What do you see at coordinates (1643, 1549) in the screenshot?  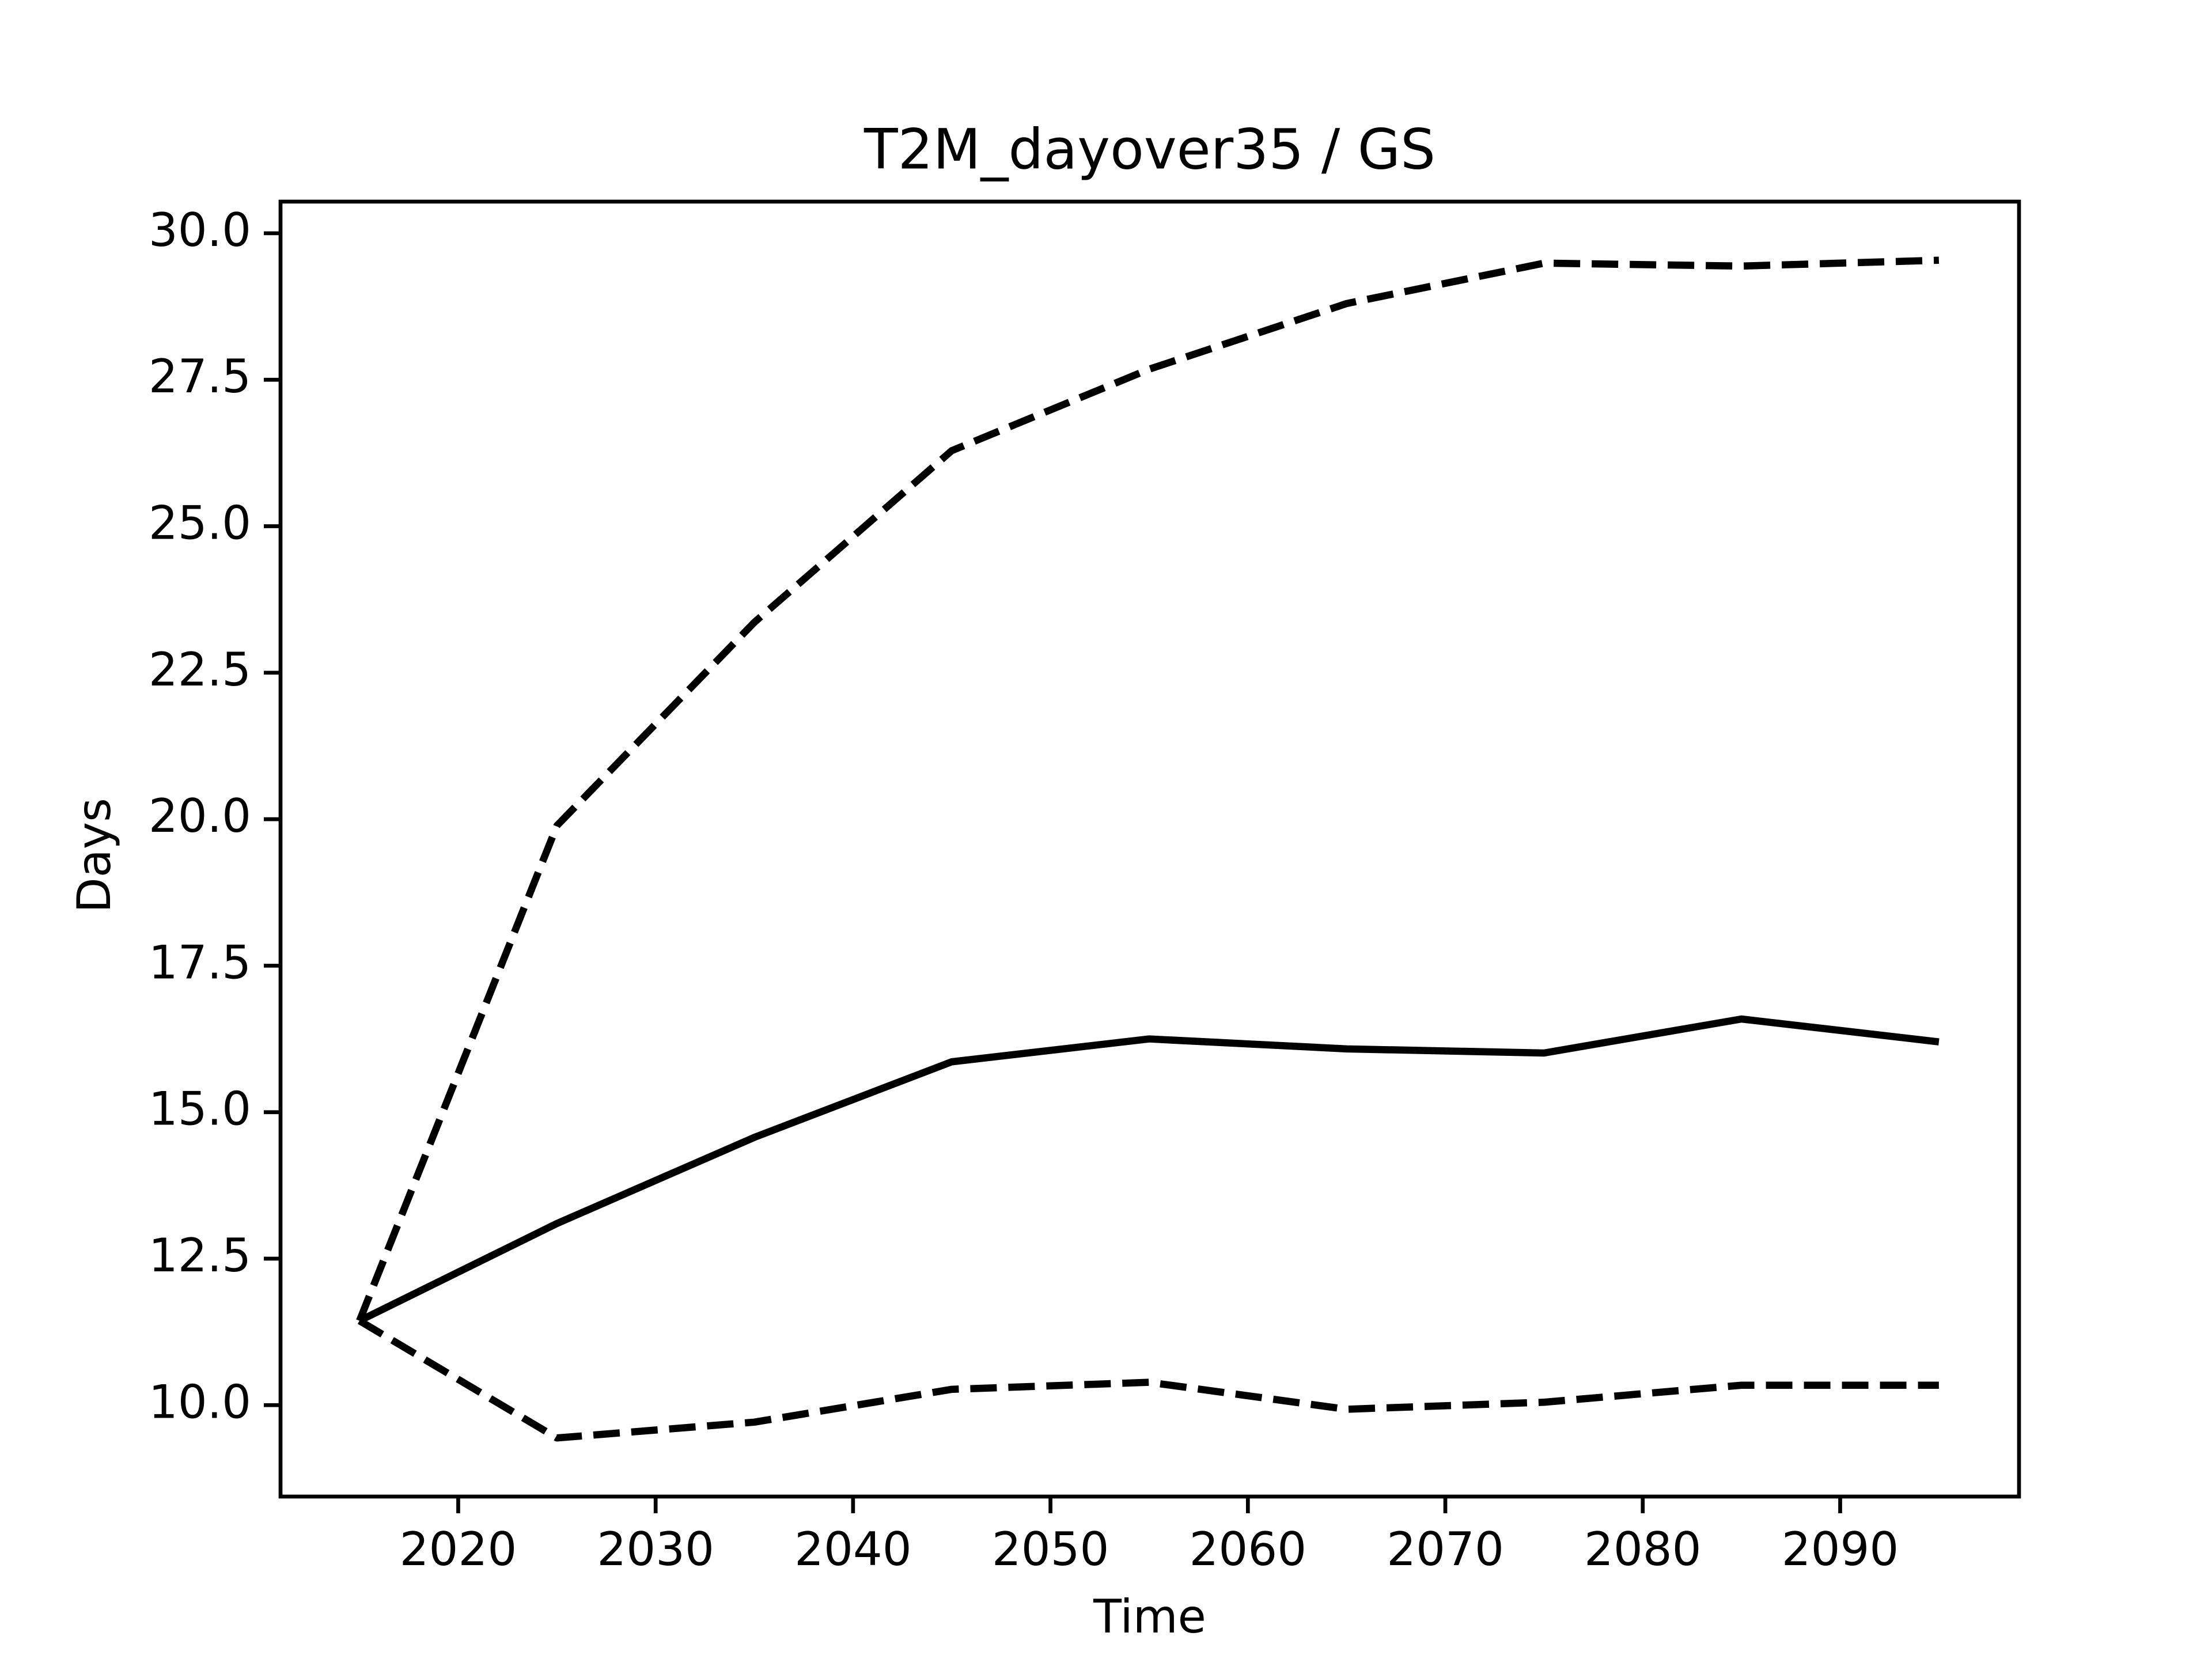 I see `x-tick-label: 2080` at bounding box center [1643, 1549].